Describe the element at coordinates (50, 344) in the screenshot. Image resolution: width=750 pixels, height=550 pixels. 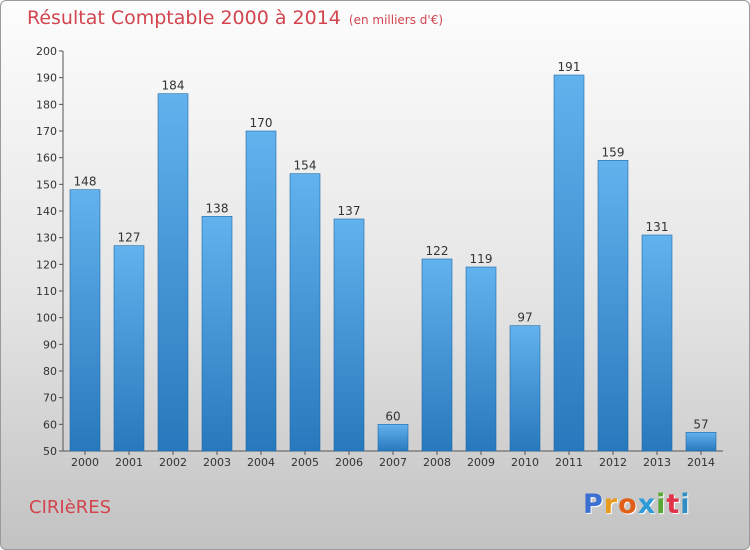
I see `y-tick-label: 90` at that location.